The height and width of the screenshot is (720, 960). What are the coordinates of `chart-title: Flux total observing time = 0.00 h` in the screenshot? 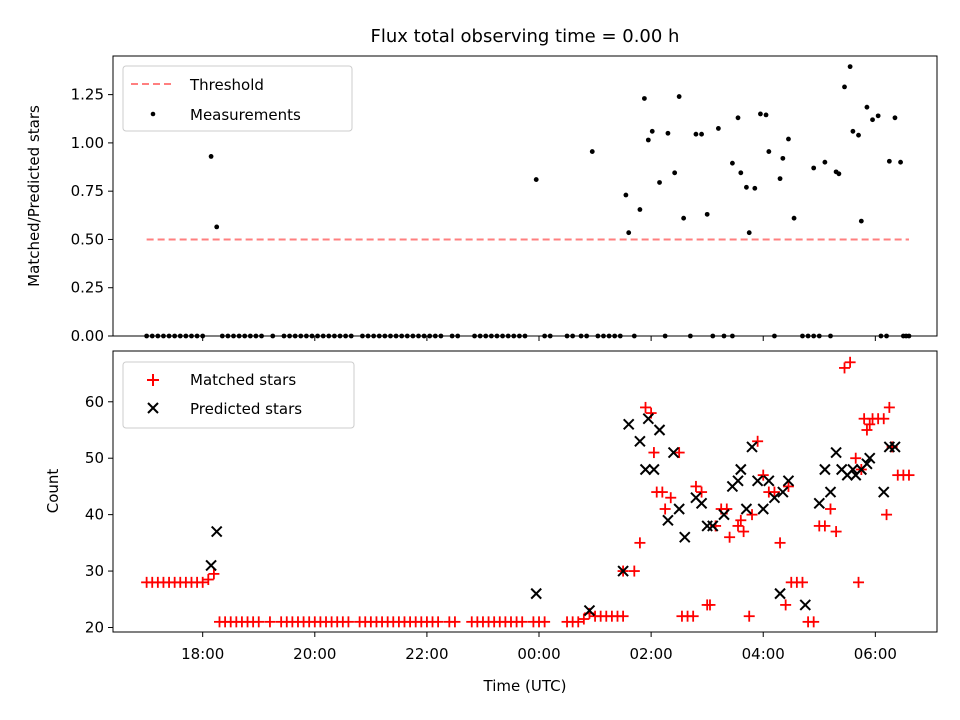 It's located at (525, 36).